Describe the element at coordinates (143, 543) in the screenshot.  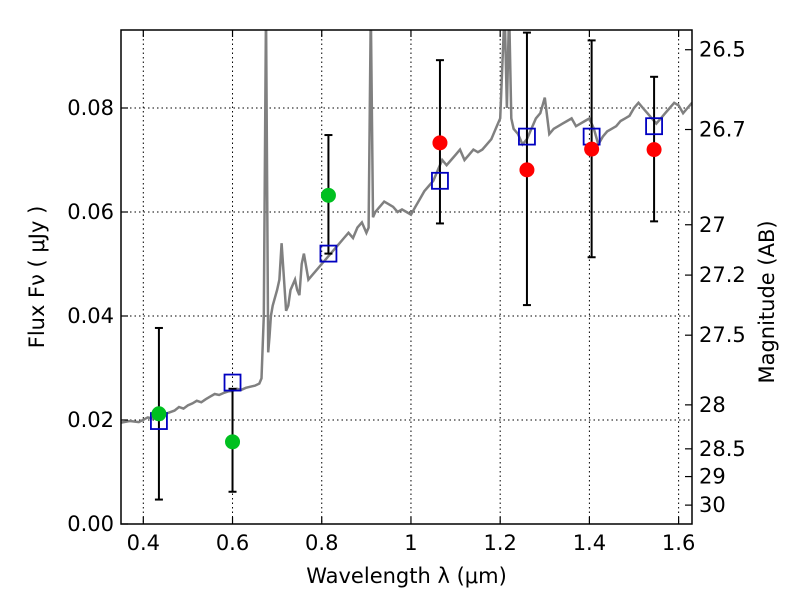
I see `x-tick-label: 0.4` at that location.